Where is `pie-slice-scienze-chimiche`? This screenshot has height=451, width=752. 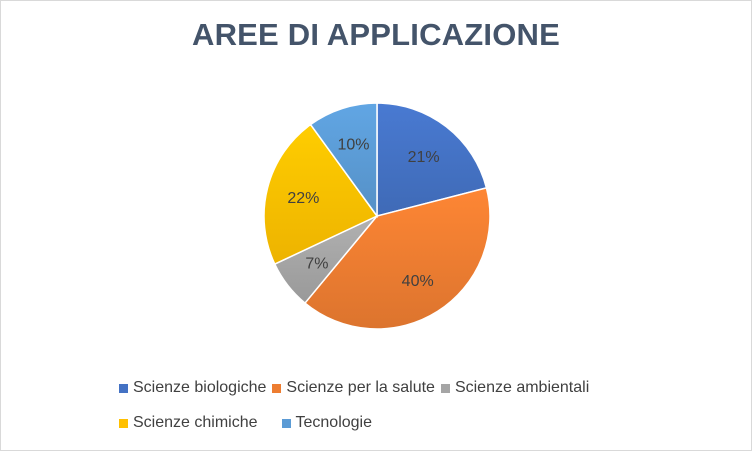
pie-slice-scienze-chimiche is located at coordinates (321, 194).